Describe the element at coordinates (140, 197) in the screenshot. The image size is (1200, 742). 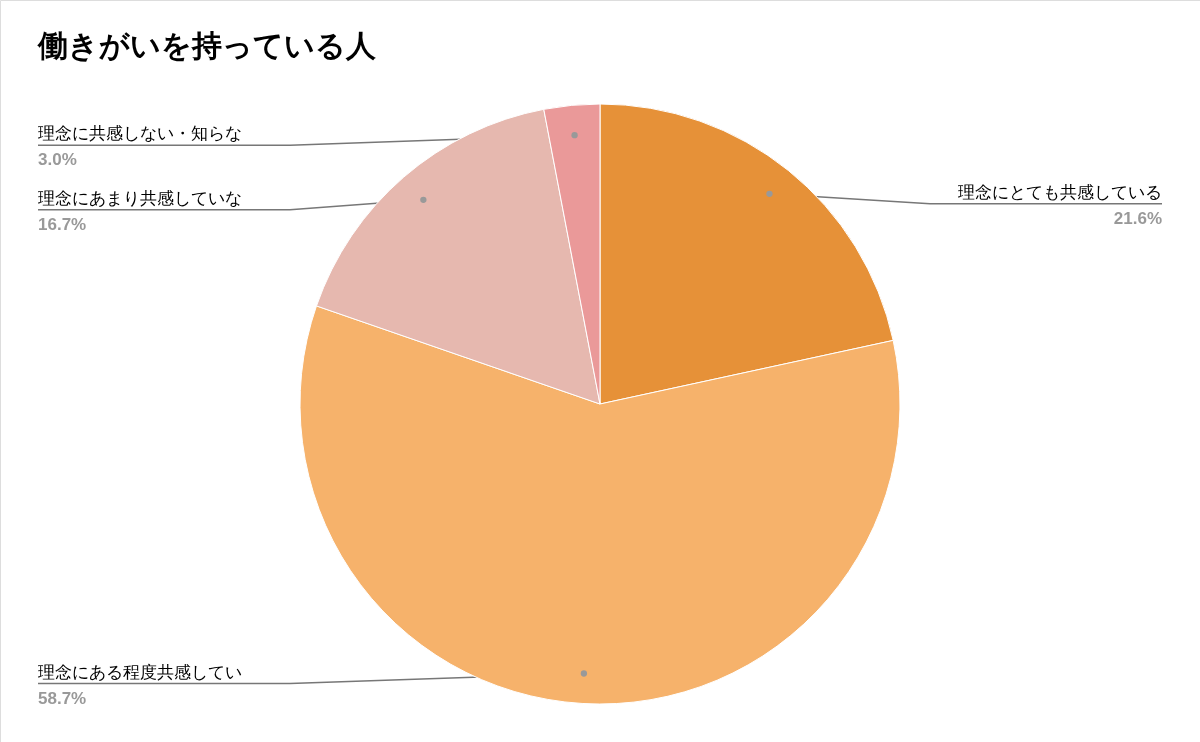
I see `slice-label: 理念にあまり共感していな` at that location.